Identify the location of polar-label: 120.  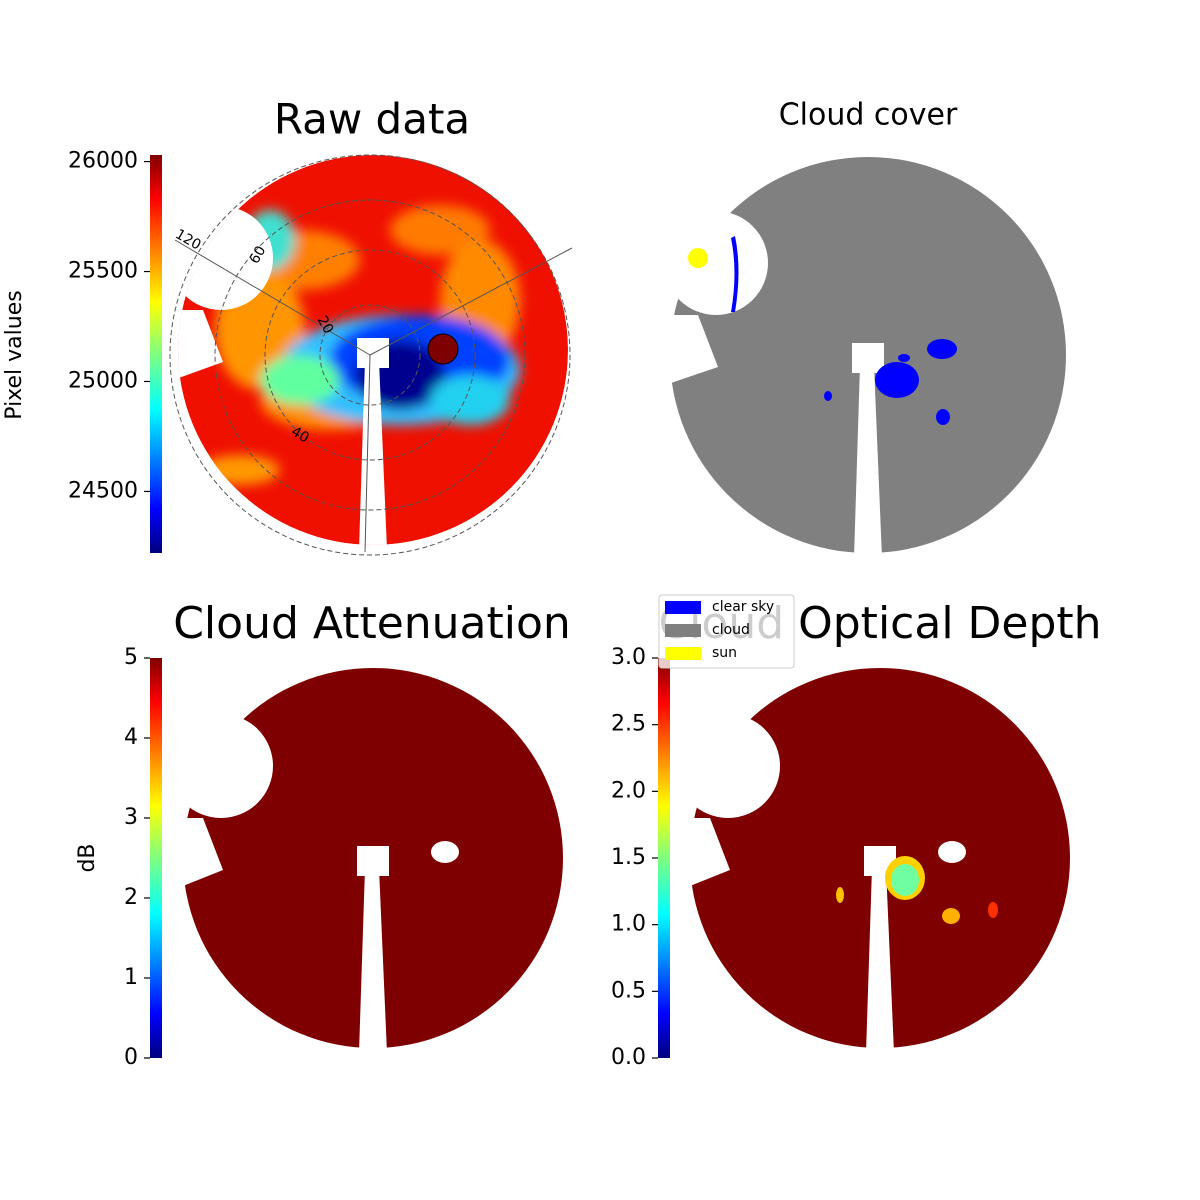
(187, 239).